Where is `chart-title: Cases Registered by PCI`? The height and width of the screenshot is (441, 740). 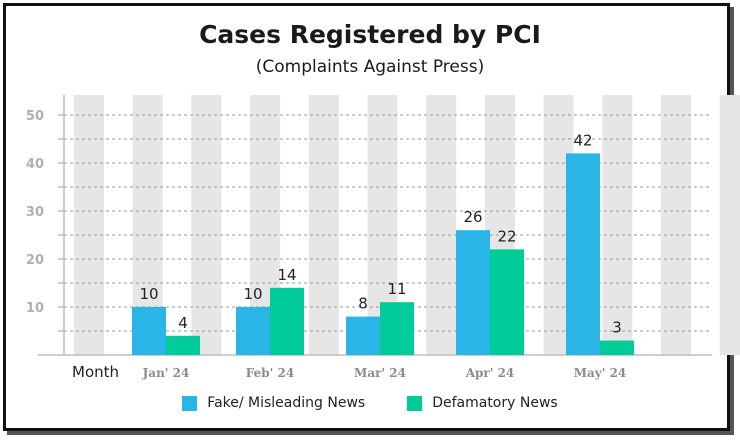 chart-title: Cases Registered by PCI is located at coordinates (370, 34).